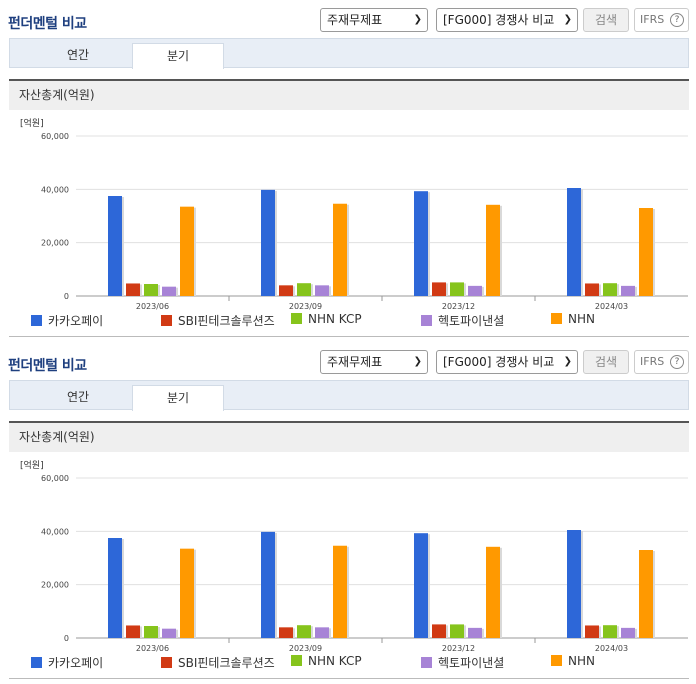 The width and height of the screenshot is (696, 684). I want to click on section-title: 자산총계(억원), so click(349, 436).